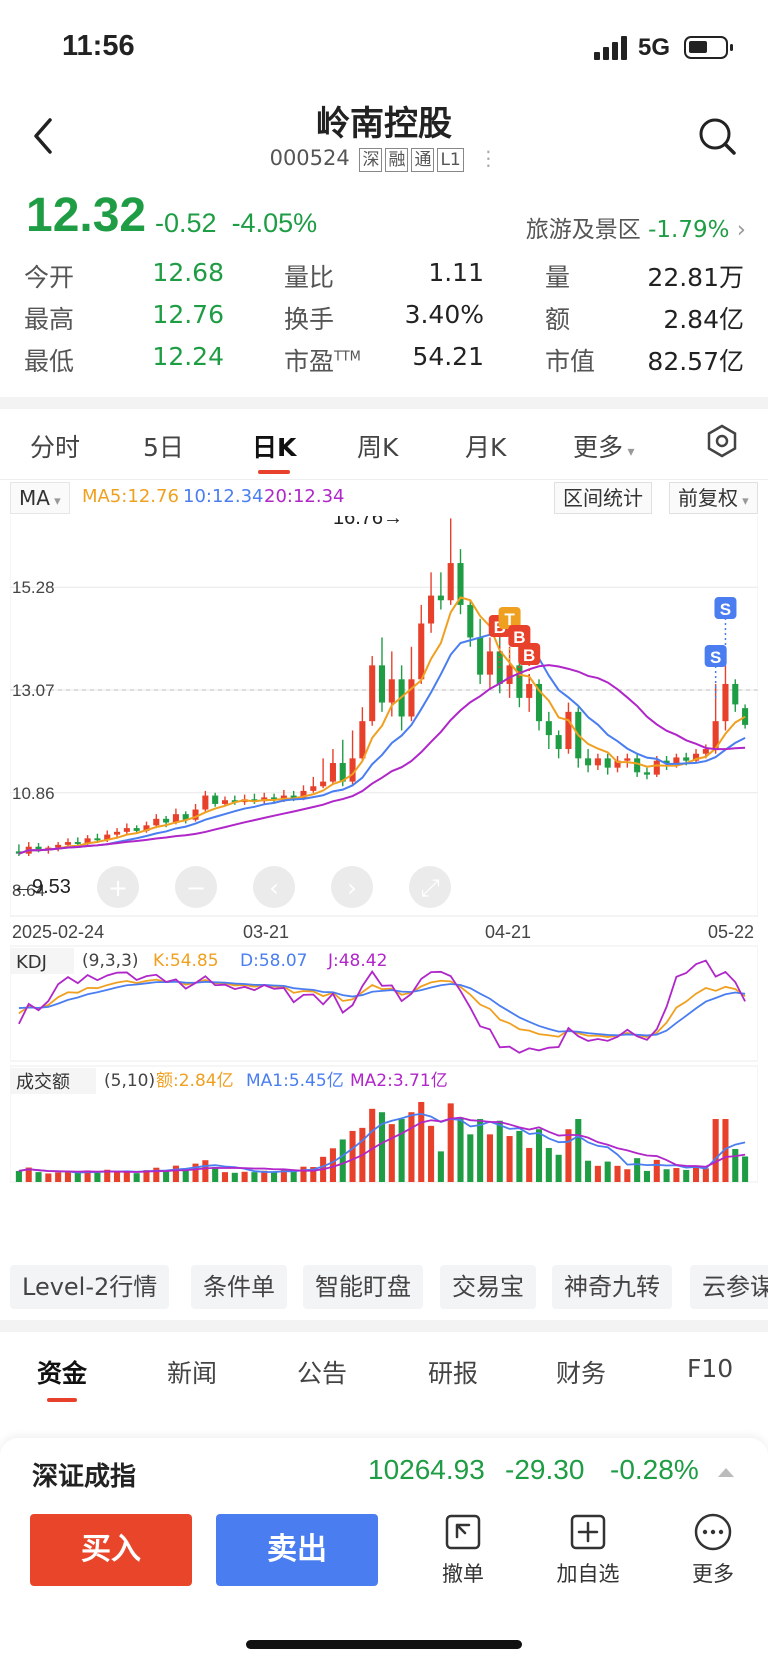 This screenshot has height=1665, width=768. I want to click on tab-research: 研报, so click(453, 1373).